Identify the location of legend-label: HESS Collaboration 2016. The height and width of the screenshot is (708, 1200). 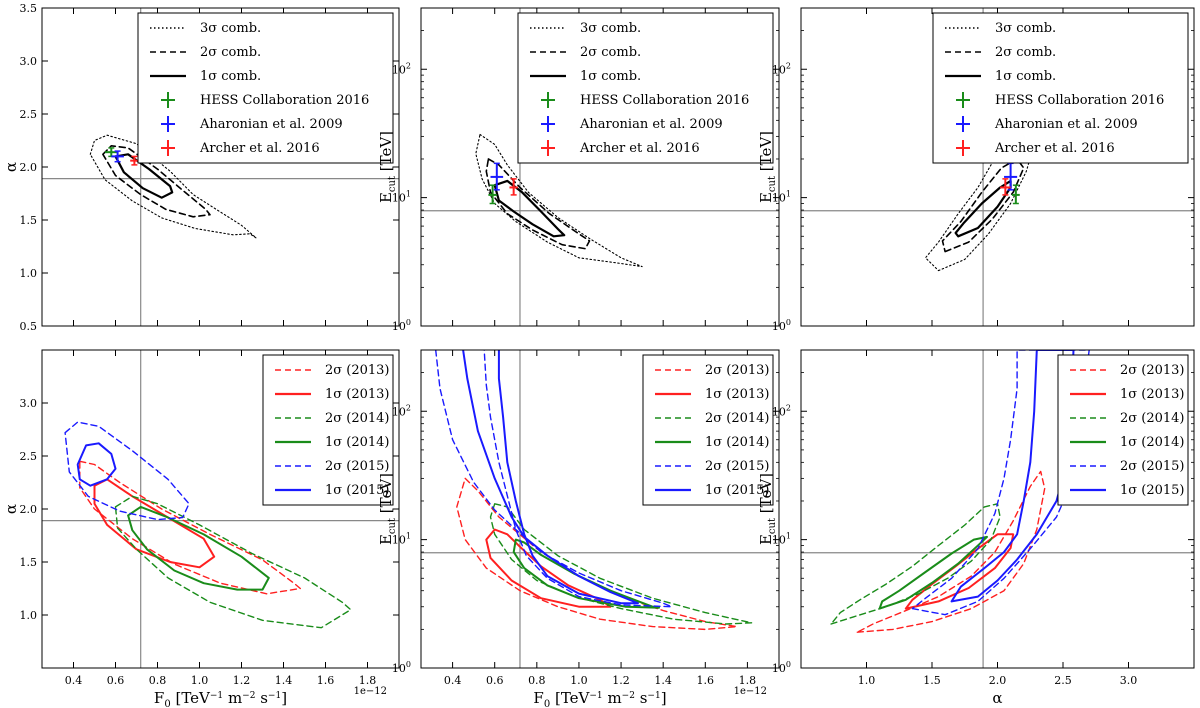
(664, 100).